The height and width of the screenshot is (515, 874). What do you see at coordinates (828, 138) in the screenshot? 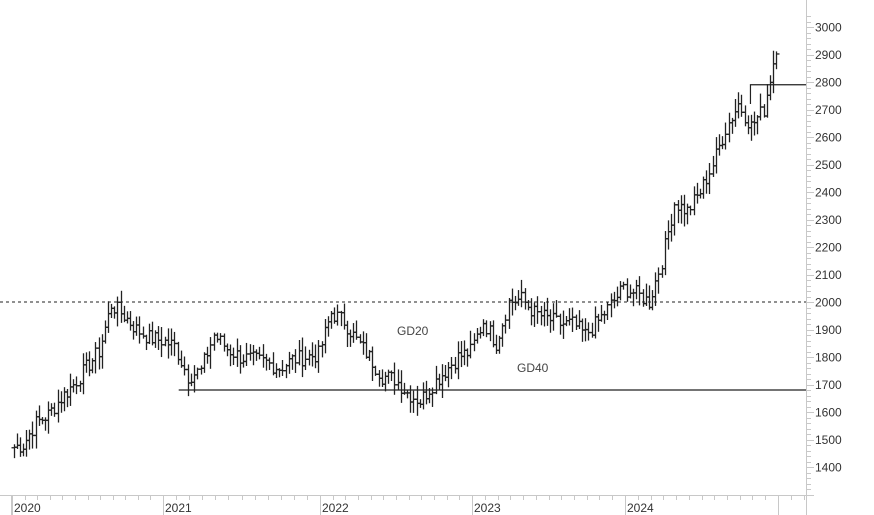
I see `y-tick-label: 2600` at bounding box center [828, 138].